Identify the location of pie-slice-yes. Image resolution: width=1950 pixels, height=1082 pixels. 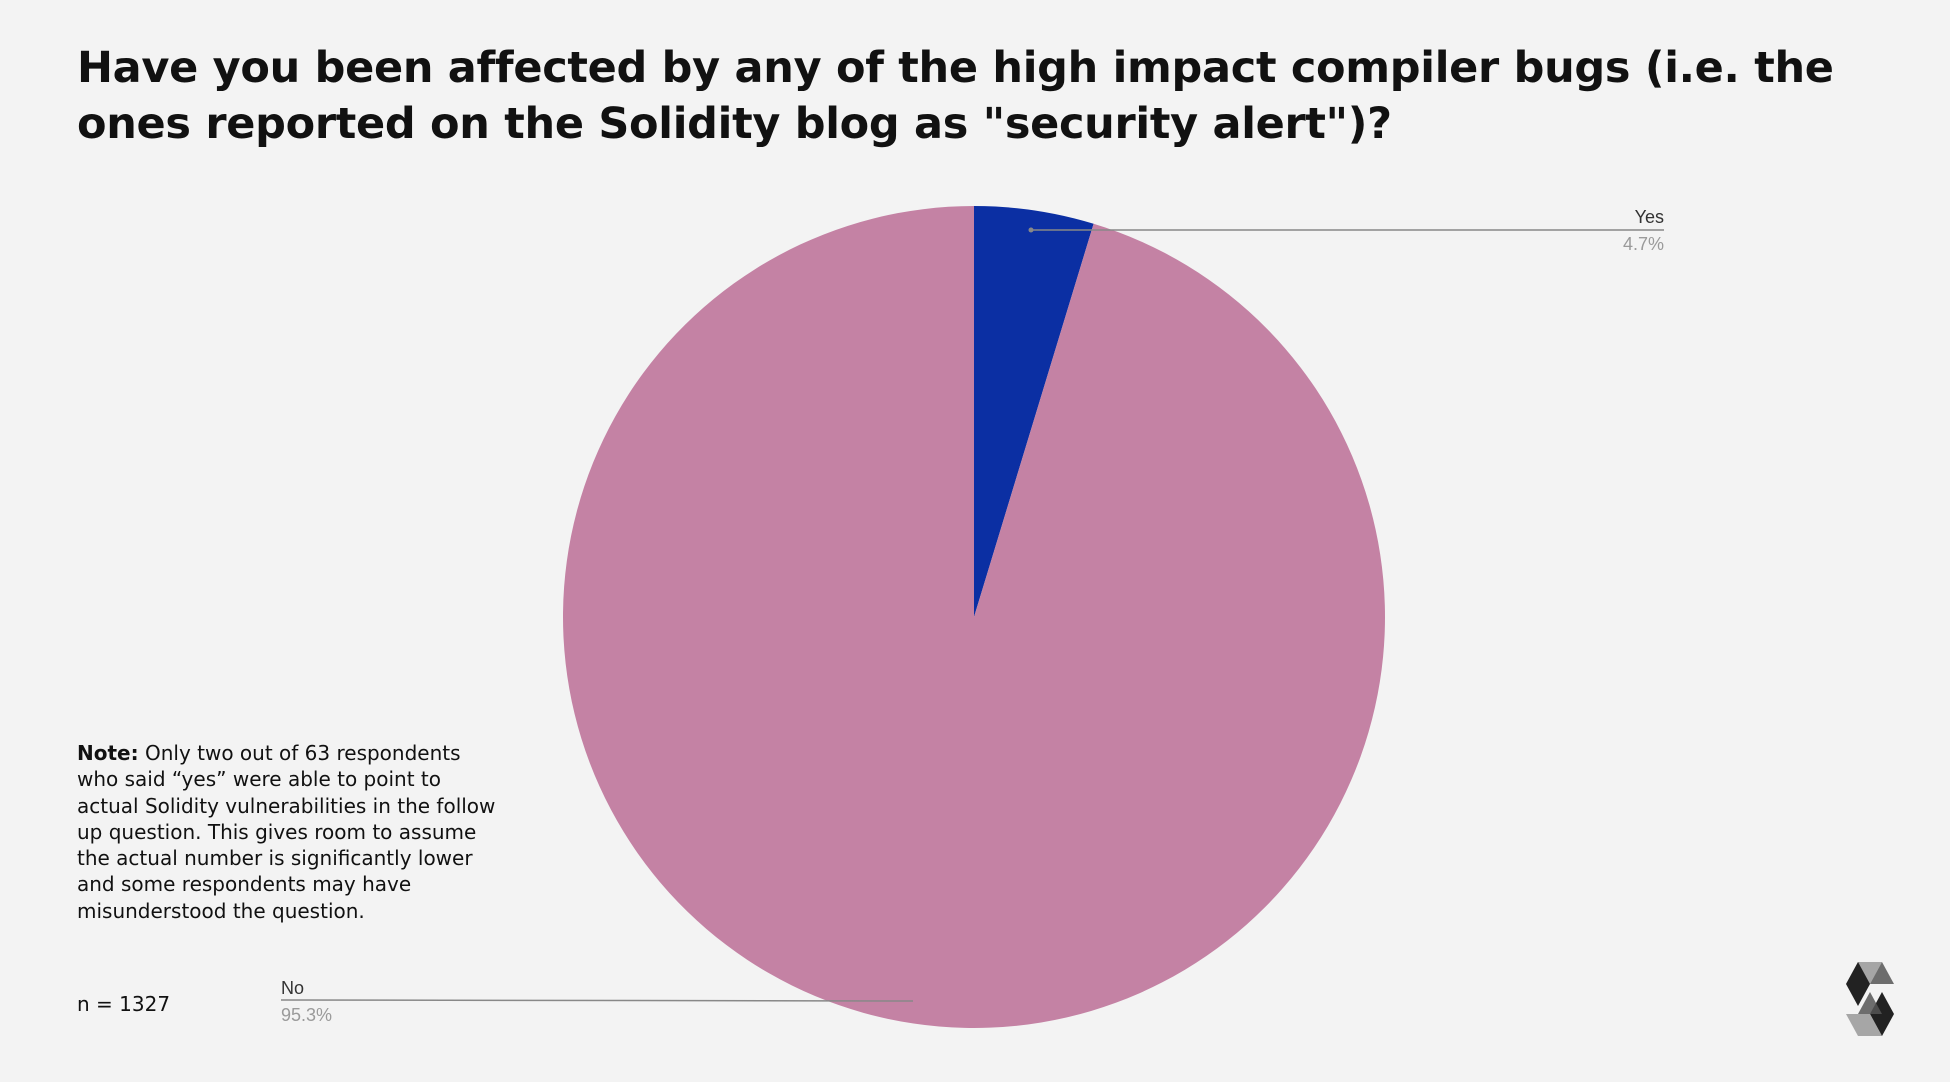
(1034, 411).